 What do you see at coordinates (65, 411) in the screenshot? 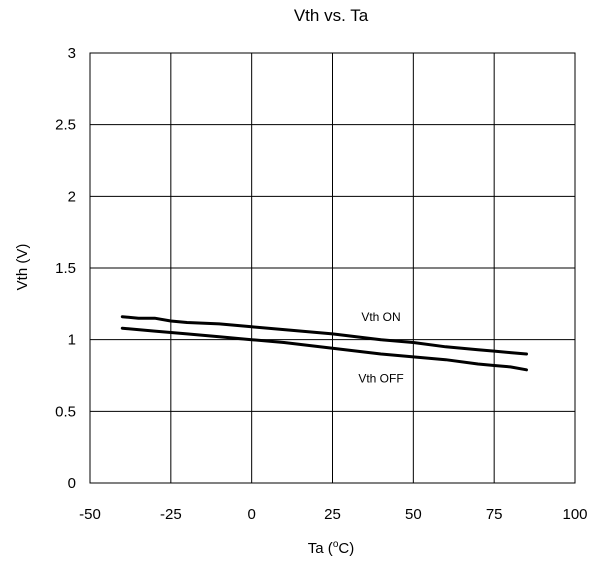
I see `y-tick-label: 0.5` at bounding box center [65, 411].